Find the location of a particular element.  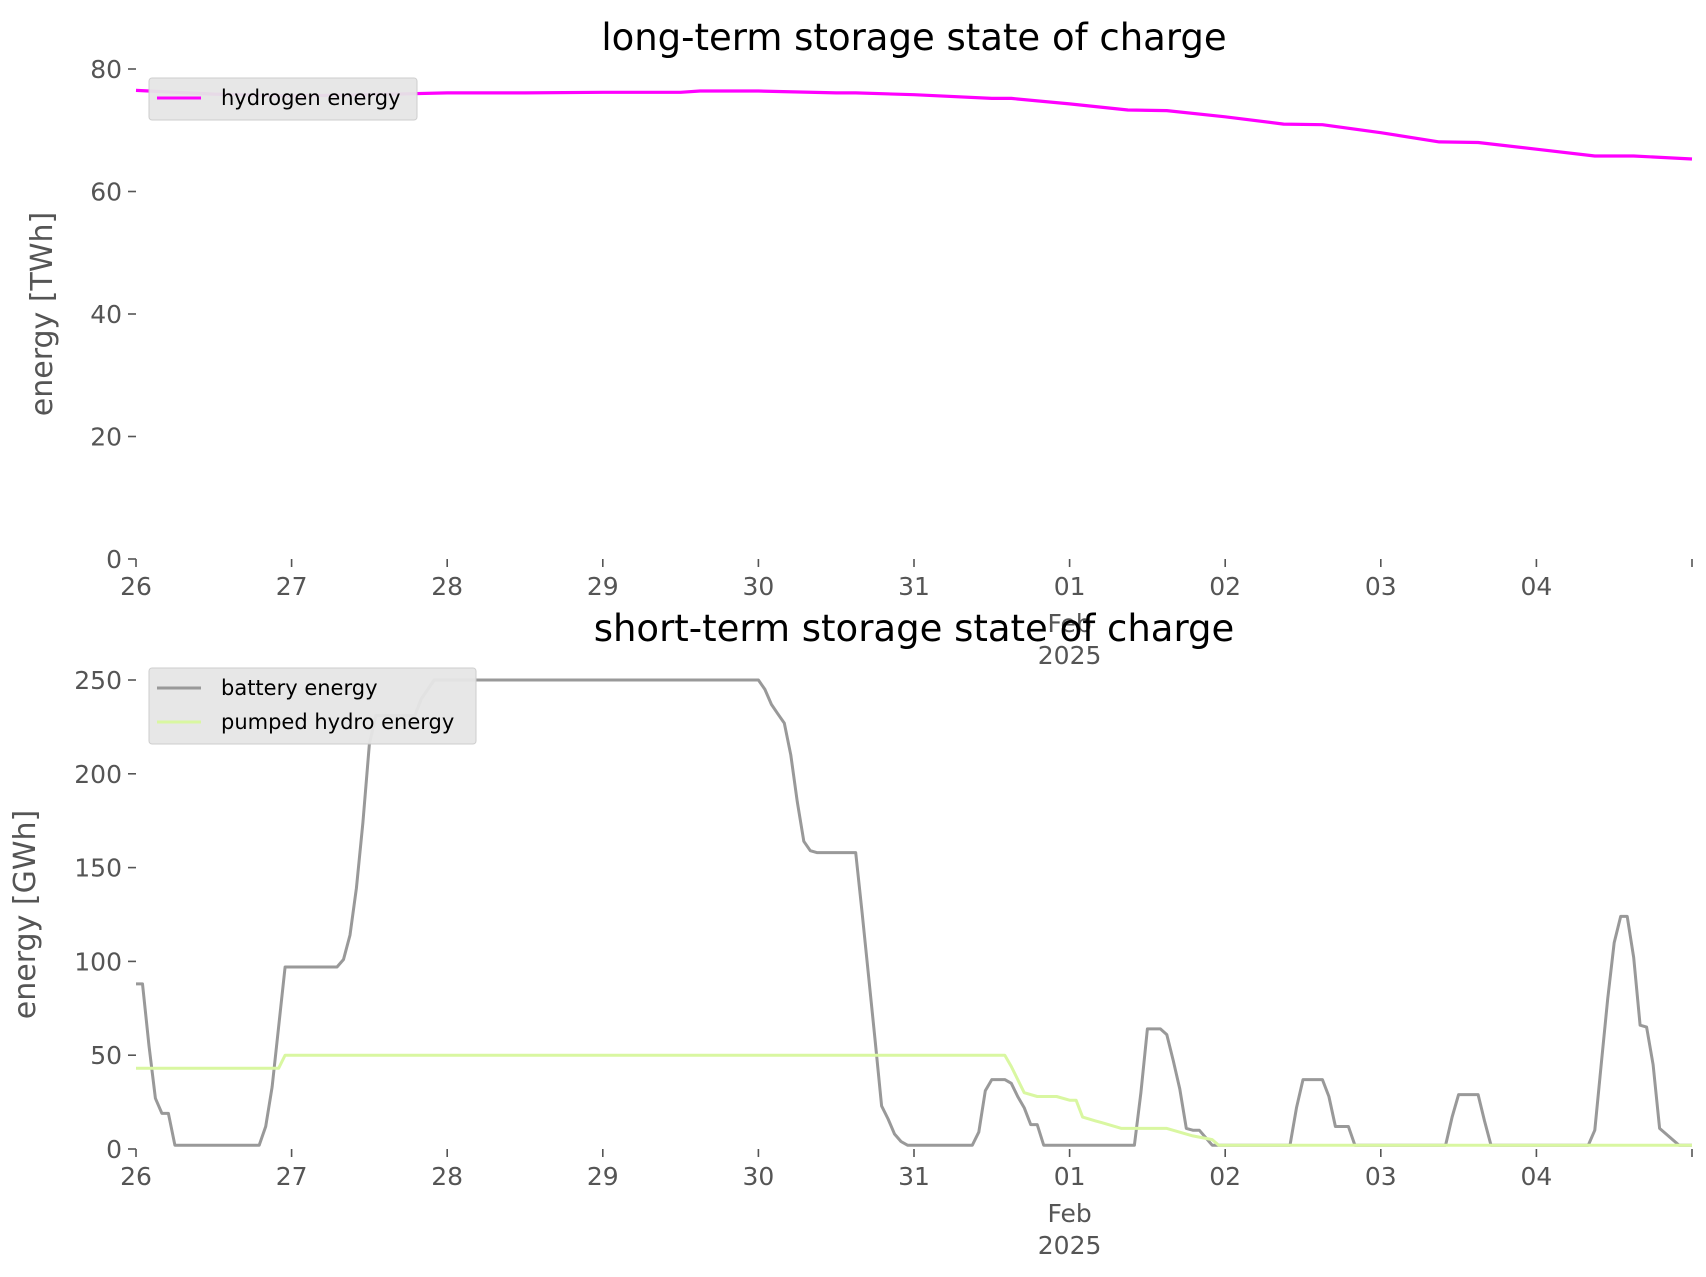

y-tick-label: 50 is located at coordinates (106, 1055).